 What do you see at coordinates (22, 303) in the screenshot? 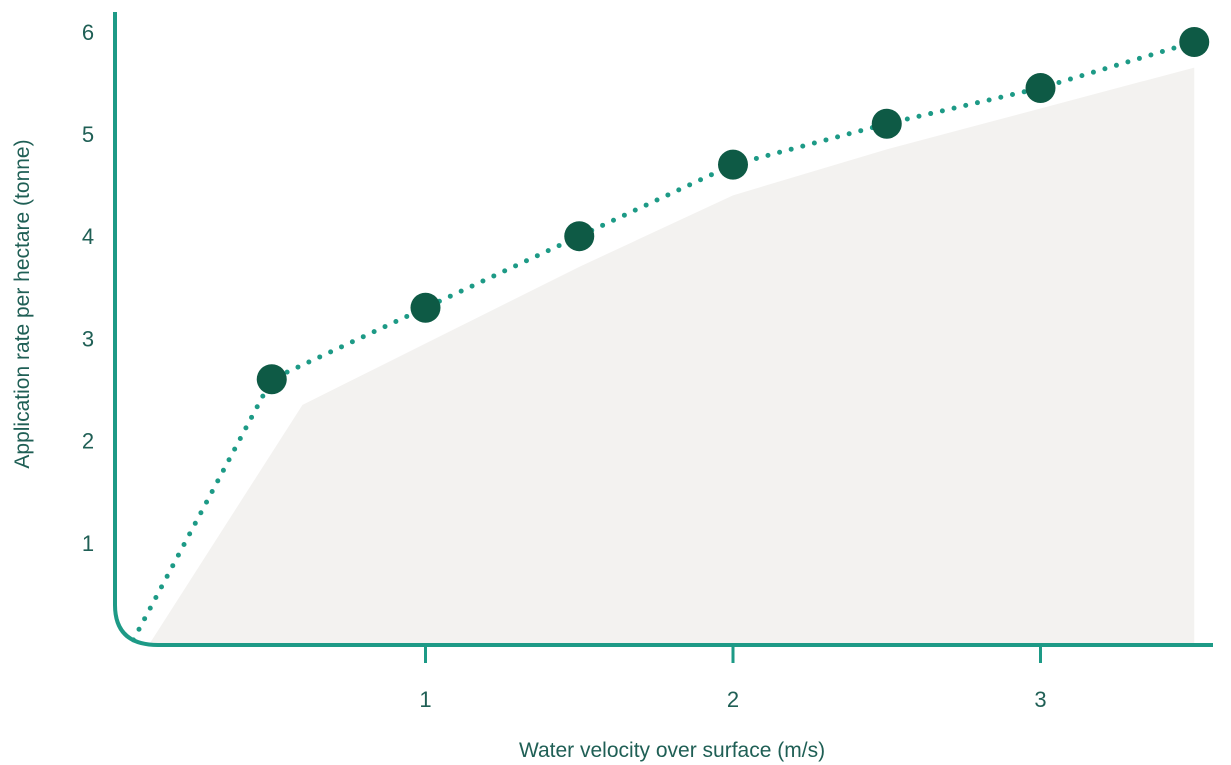
I see `y-axis-title: Application rate per hectare (tonne)` at bounding box center [22, 303].